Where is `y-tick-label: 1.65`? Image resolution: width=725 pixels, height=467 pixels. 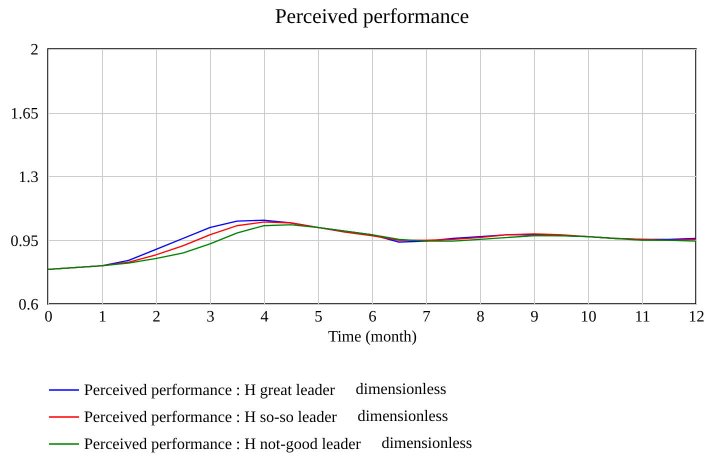 y-tick-label: 1.65 is located at coordinates (24, 113).